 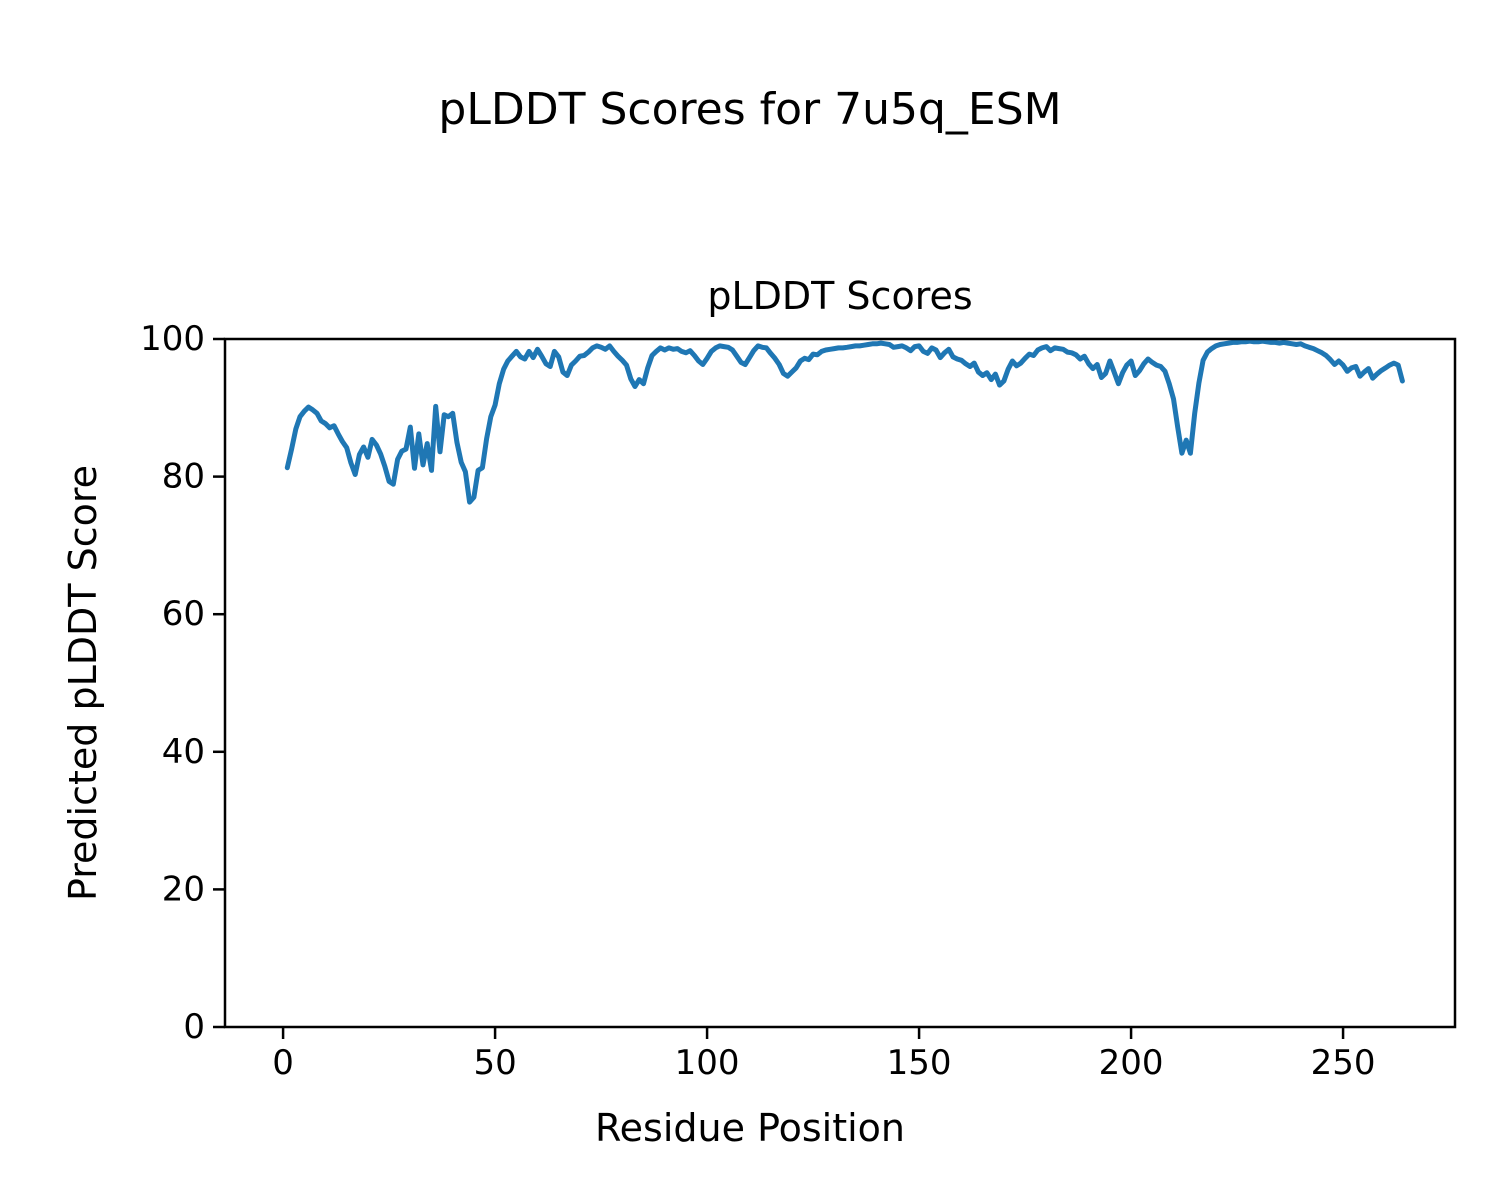 What do you see at coordinates (283, 1063) in the screenshot?
I see `x-tick-label: 0` at bounding box center [283, 1063].